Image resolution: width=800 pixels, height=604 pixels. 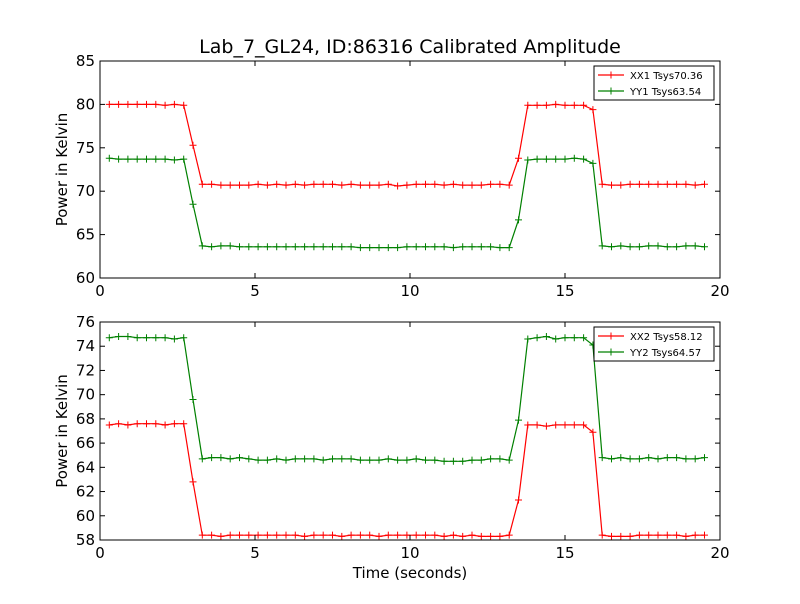 I want to click on y-tick-label: 74, so click(x=85, y=346).